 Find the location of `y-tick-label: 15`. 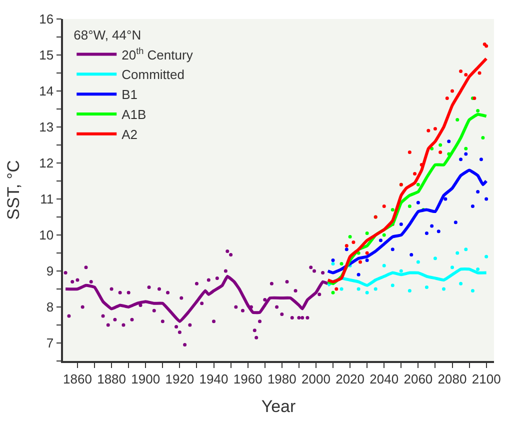

y-tick-label: 15 is located at coordinates (46, 55).